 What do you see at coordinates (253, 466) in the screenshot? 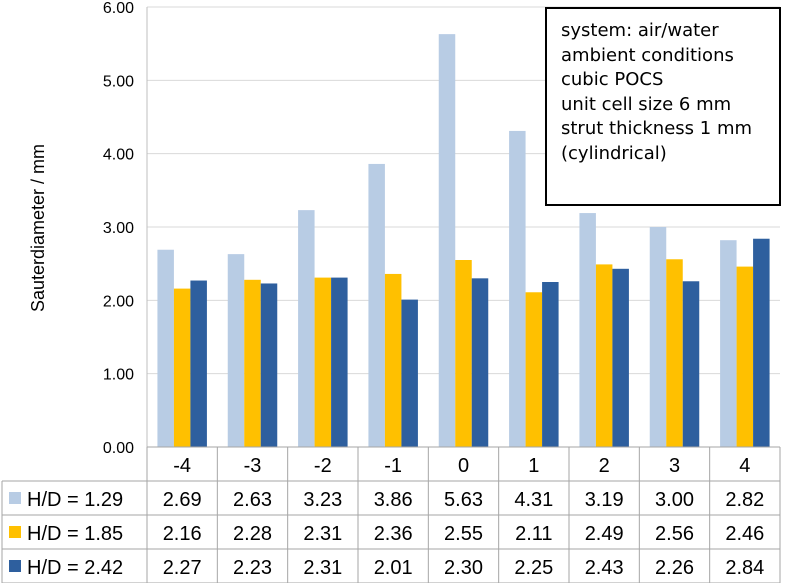
I see `x-tick-label: -3` at bounding box center [253, 466].